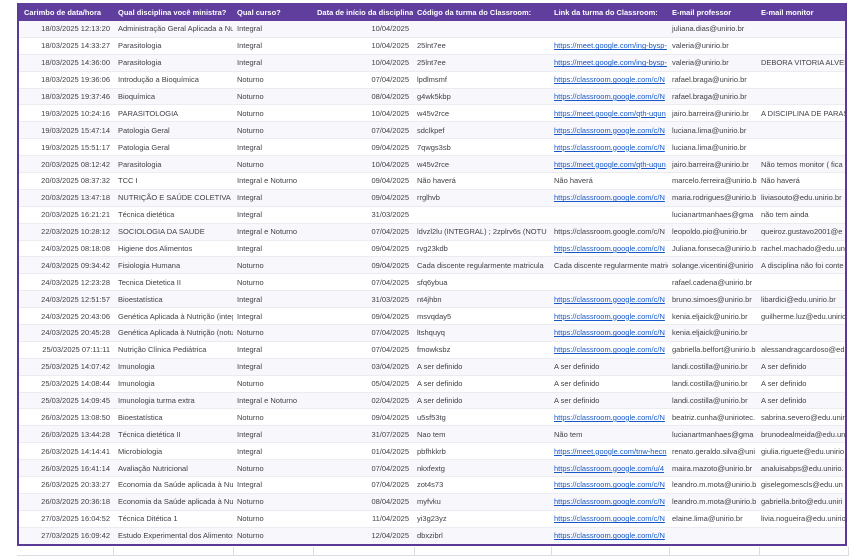  What do you see at coordinates (712, 468) in the screenshot?
I see `cell-professor-email: maira.mazoto@unirio.br` at bounding box center [712, 468].